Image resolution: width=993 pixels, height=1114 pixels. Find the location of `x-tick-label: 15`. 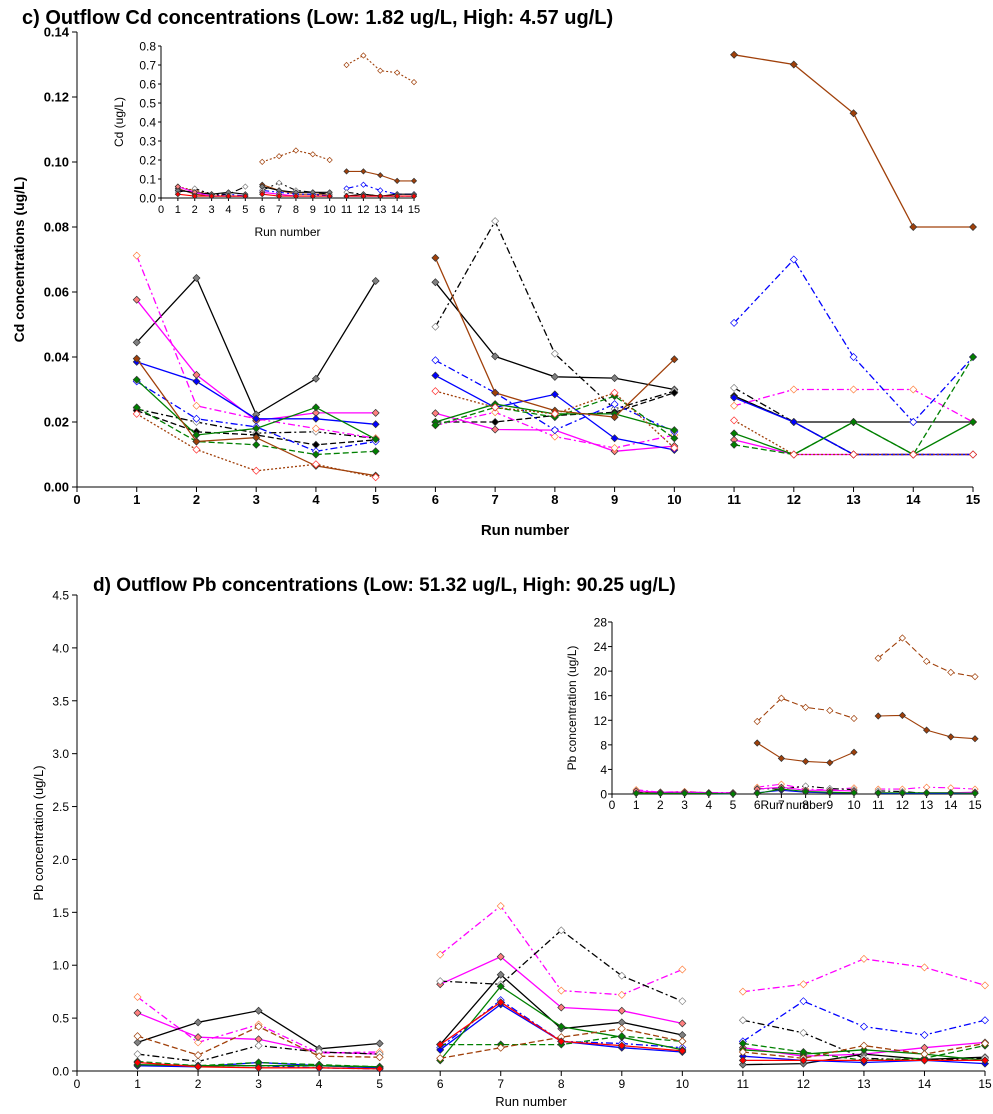

x-tick-label: 15 is located at coordinates (975, 805).